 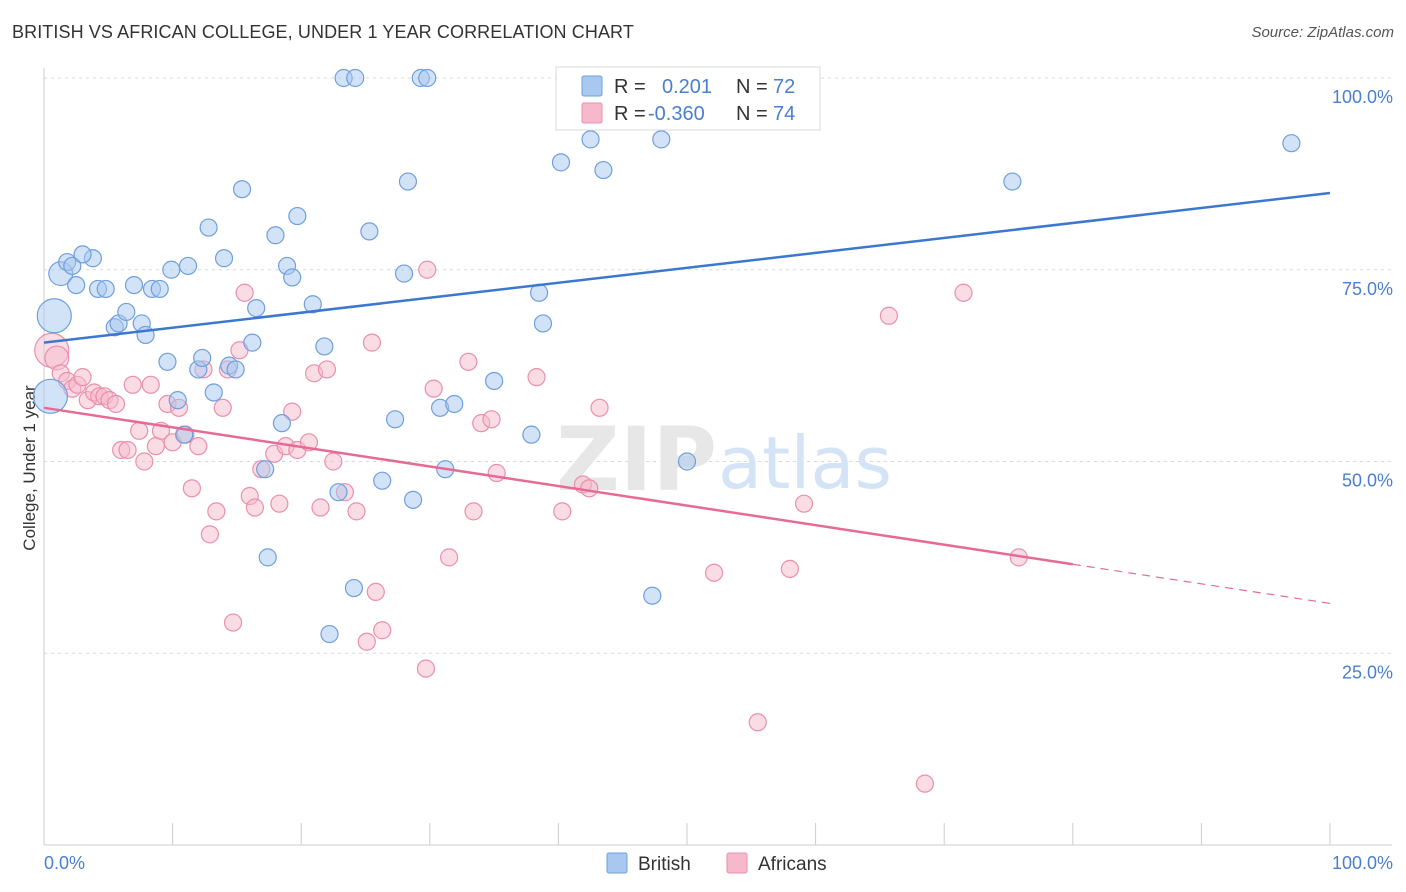 What do you see at coordinates (716, 863) in the screenshot?
I see `bottom-legend: British Africans` at bounding box center [716, 863].